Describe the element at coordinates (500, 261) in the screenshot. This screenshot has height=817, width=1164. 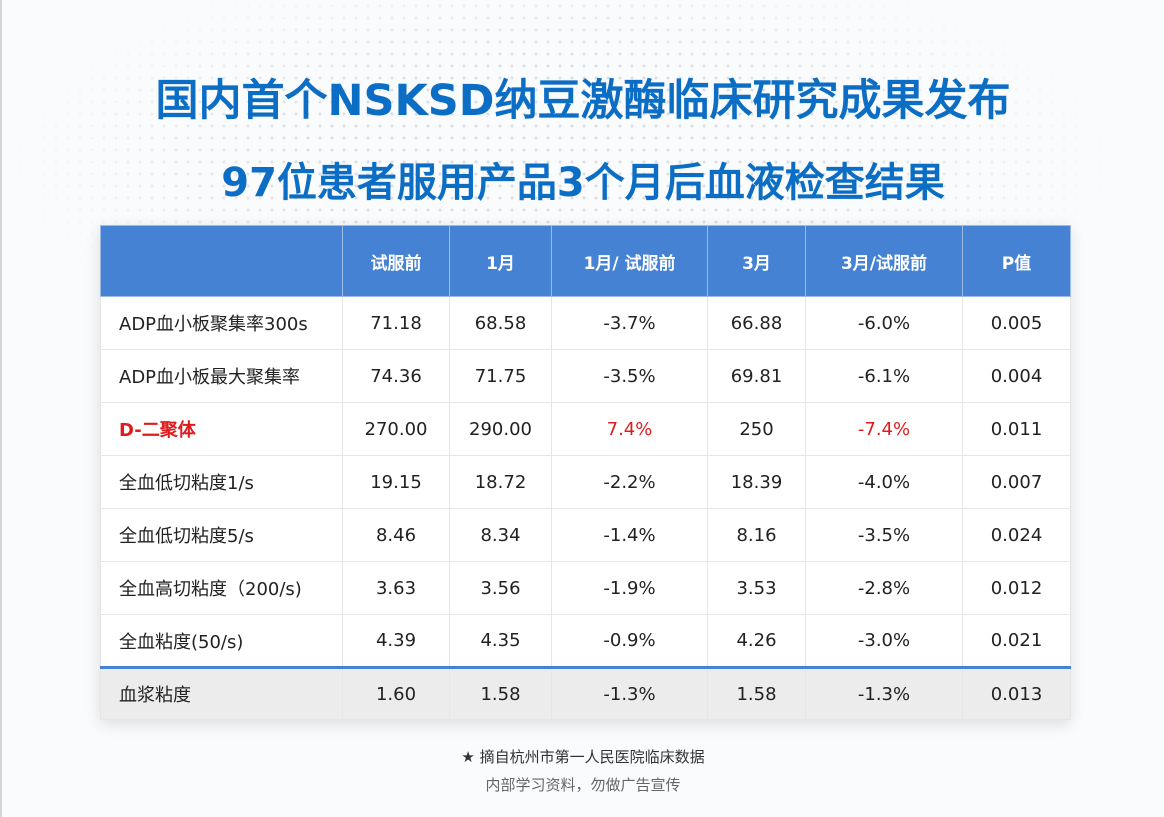
I see `column-header-month1: 1月` at that location.